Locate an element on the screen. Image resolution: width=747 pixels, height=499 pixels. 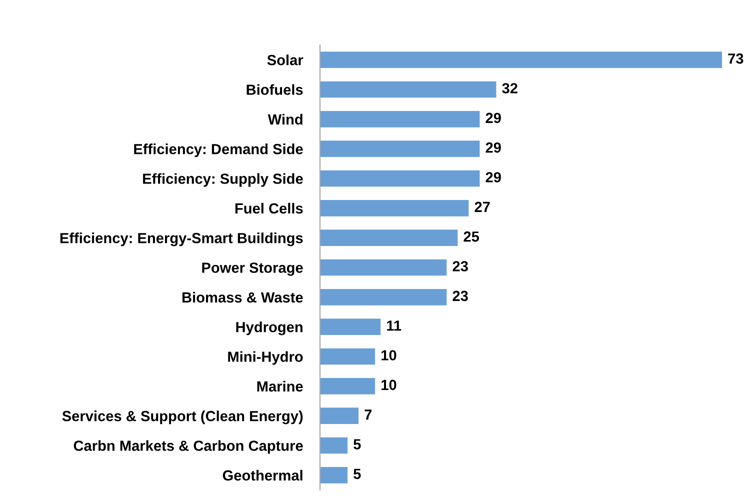
y-tick-label: Carbn Markets & Carbon Capture is located at coordinates (188, 447).